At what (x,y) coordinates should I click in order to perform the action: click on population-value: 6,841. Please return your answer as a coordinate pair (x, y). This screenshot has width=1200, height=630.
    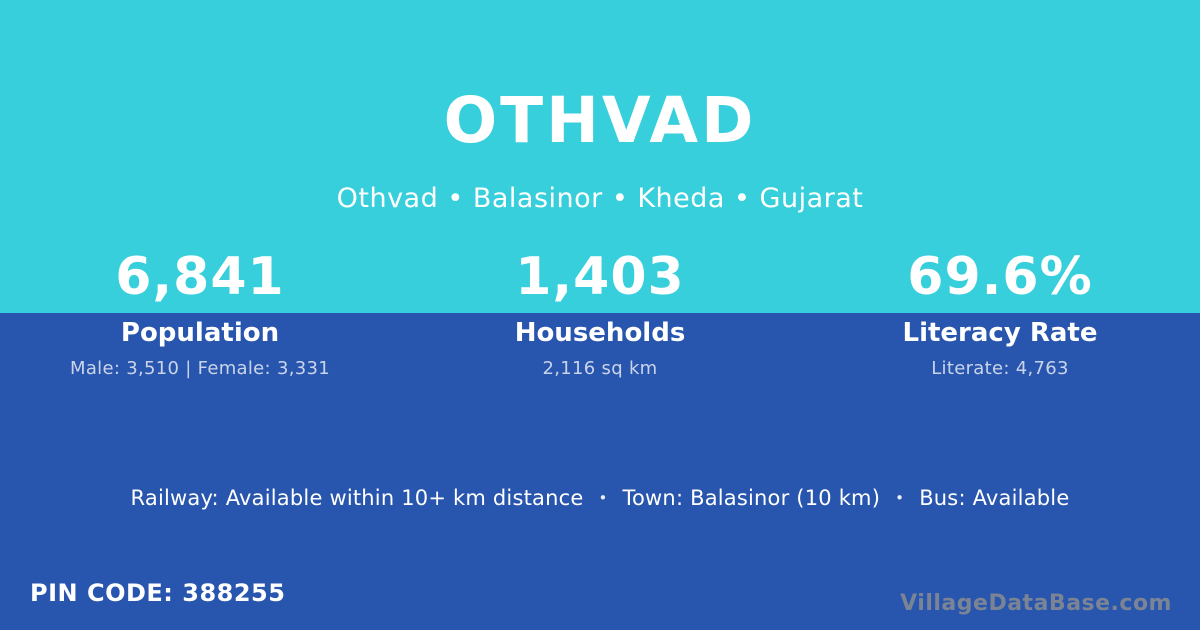
    Looking at the image, I should click on (200, 277).